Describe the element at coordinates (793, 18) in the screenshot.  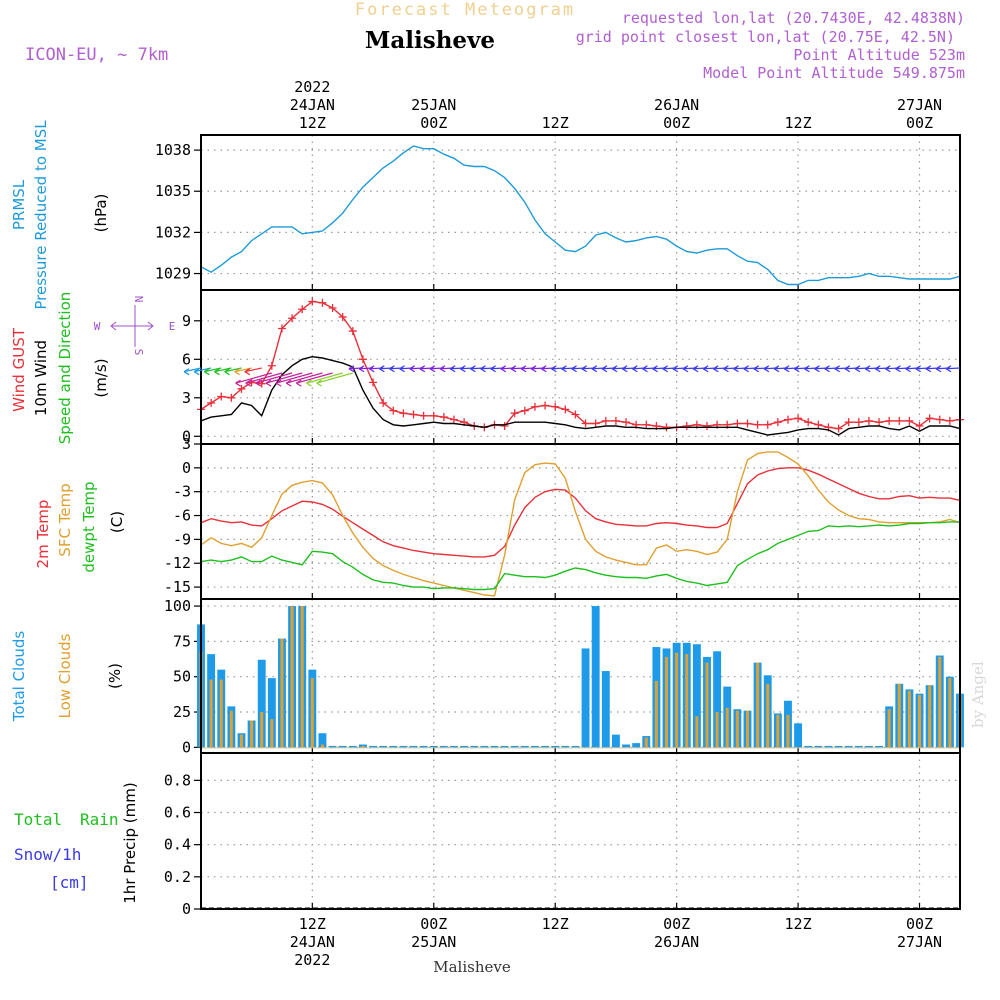
I see `requested-coords: requested lon,lat (20.7430E, 42.4838N)` at that location.